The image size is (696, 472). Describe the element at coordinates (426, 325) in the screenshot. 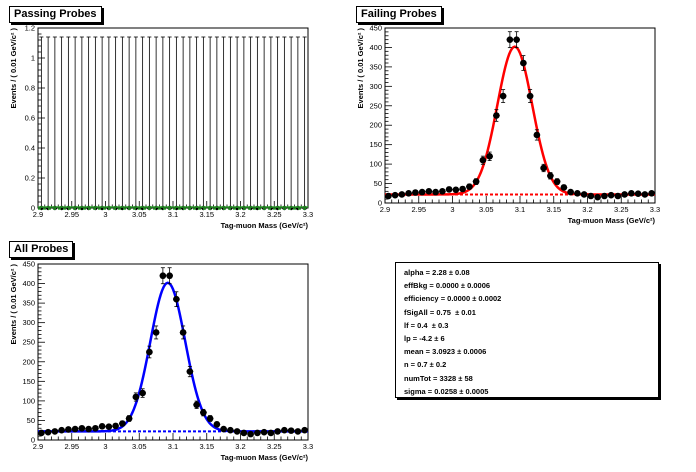

I see `param-lf: lf = 0.4 ± 0.3` at that location.